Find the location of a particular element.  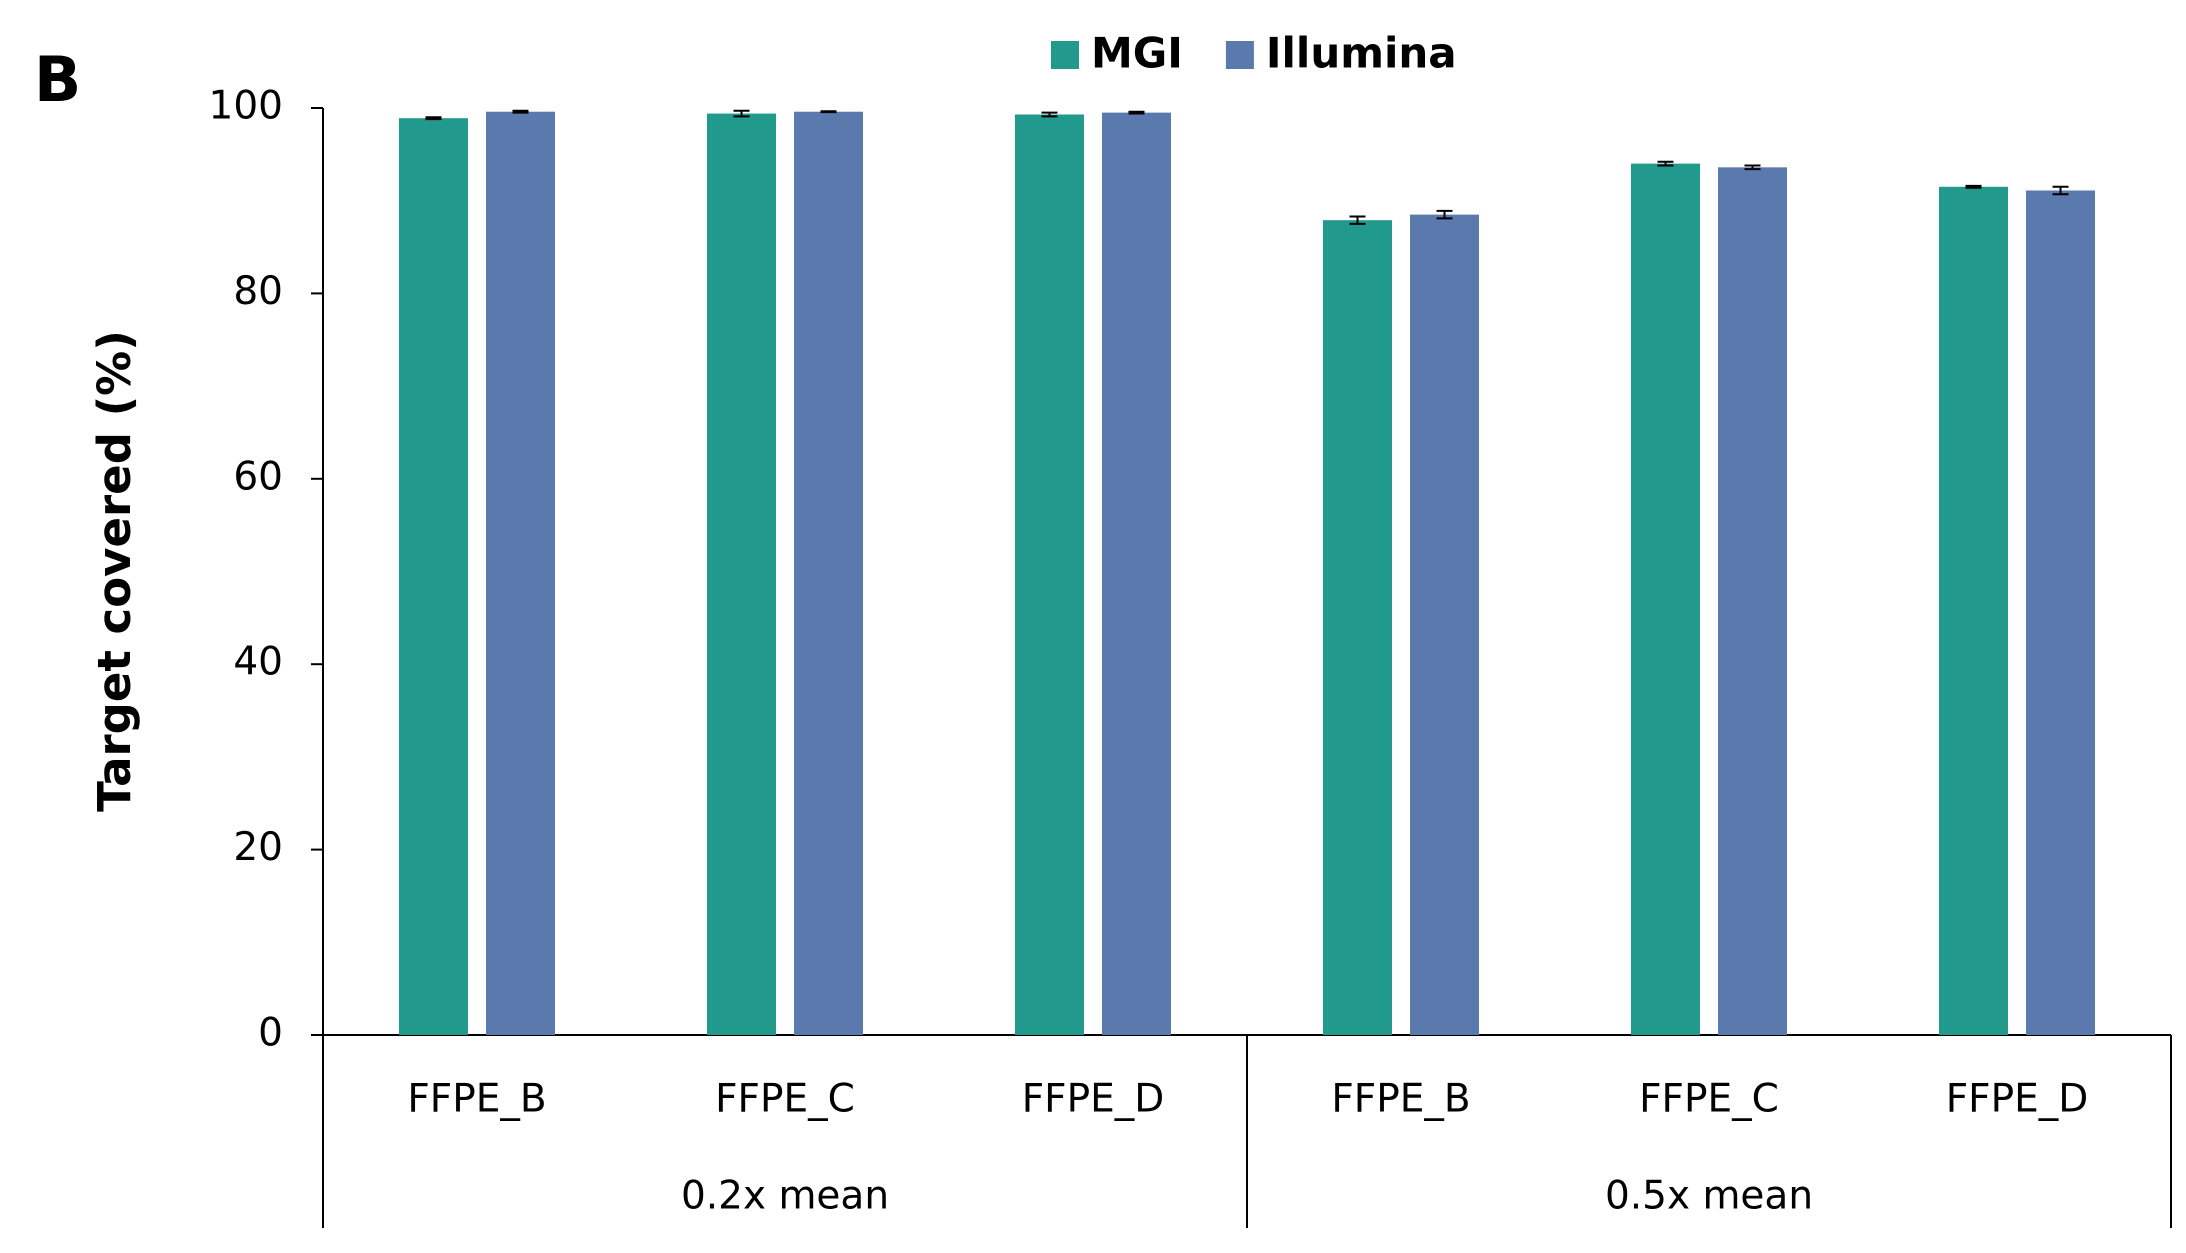

y-tick-label: 0 is located at coordinates (270, 1033).